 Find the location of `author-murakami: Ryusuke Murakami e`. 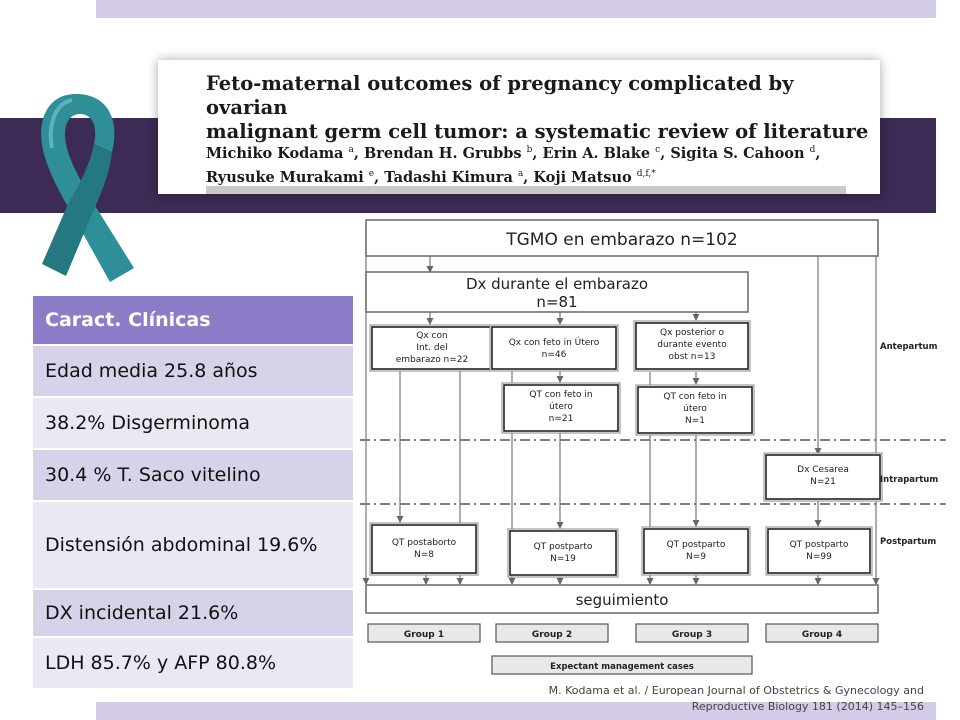

author-murakami: Ryusuke Murakami e is located at coordinates (290, 177).